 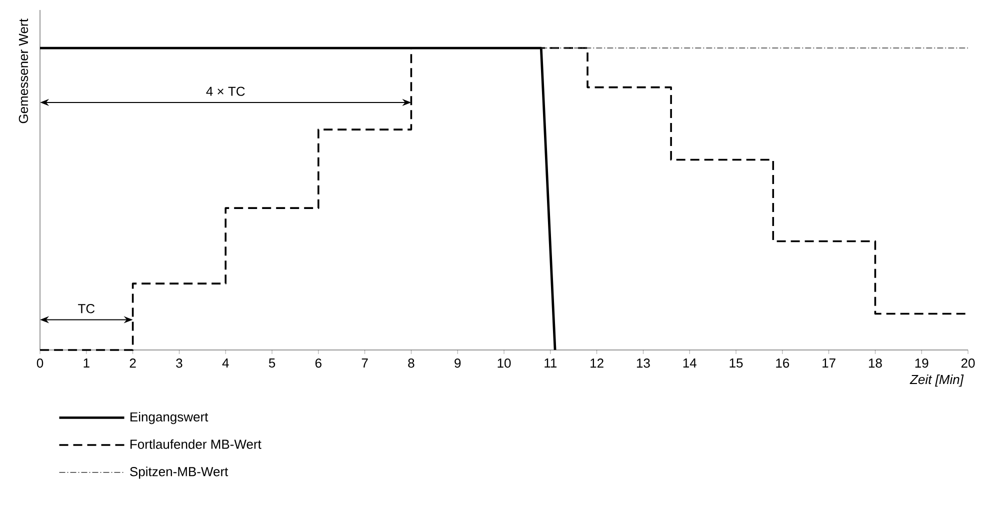 What do you see at coordinates (225, 363) in the screenshot?
I see `x-tick-label: 4` at bounding box center [225, 363].